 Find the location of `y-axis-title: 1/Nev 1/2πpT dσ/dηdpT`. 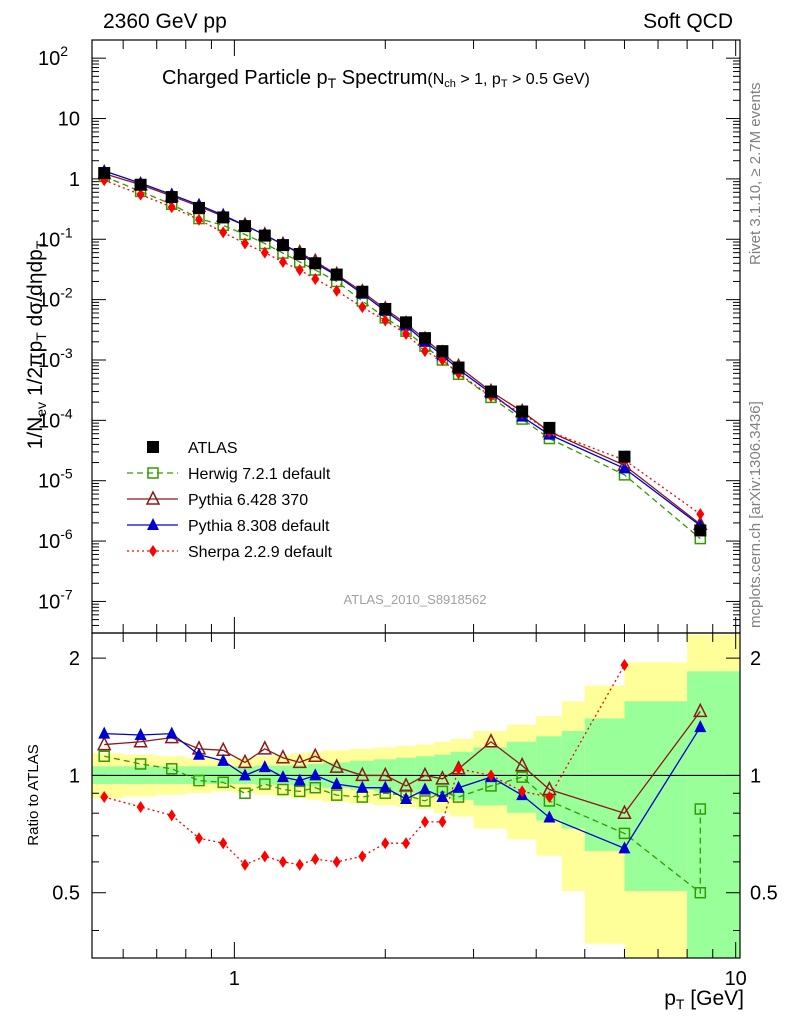

y-axis-title: 1/Nev 1/2πpT dσ/dηdpT is located at coordinates (36, 344).